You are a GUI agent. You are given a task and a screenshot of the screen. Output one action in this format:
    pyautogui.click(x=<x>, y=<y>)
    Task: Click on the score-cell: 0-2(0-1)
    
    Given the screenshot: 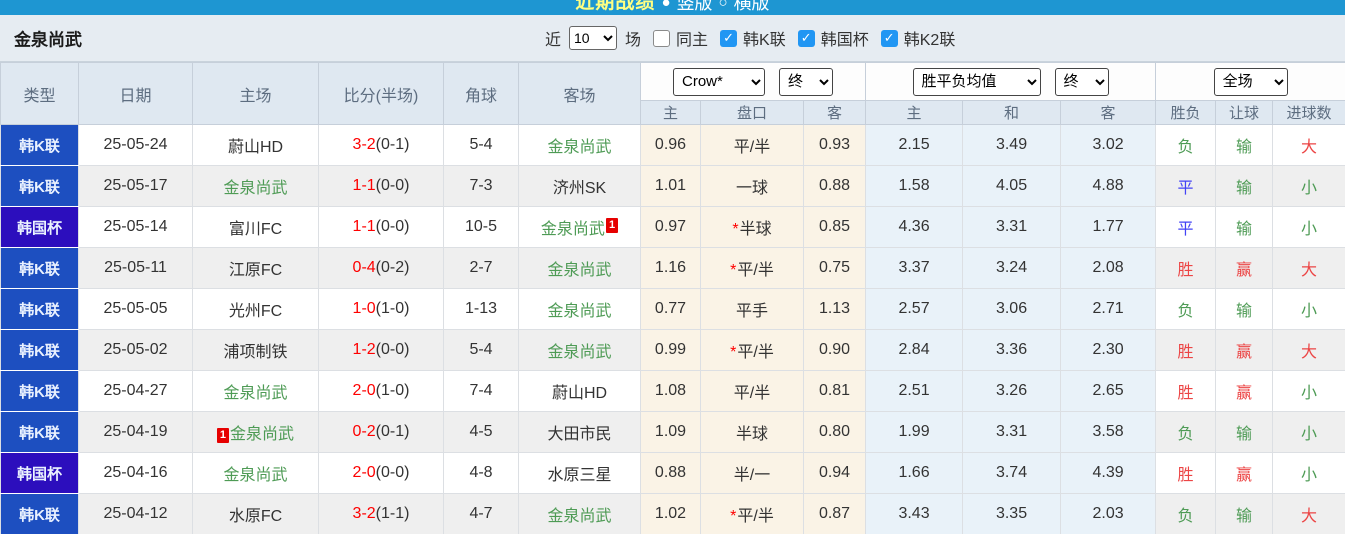 What is the action you would take?
    pyautogui.click(x=381, y=432)
    